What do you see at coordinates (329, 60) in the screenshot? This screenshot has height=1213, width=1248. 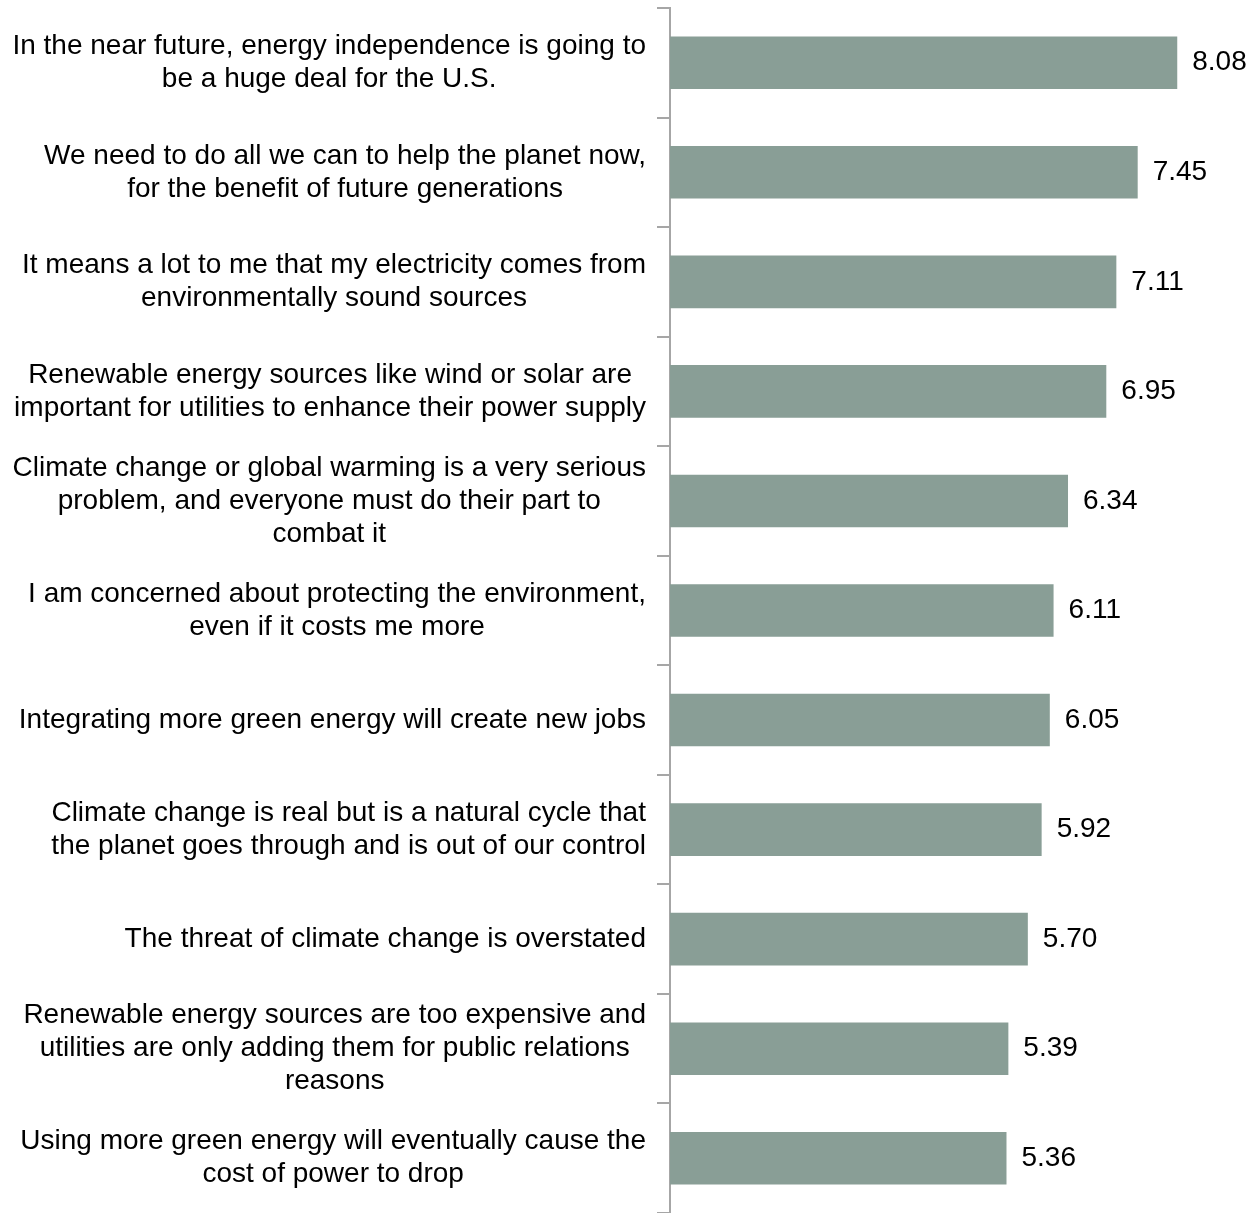 I see `y-tick-label: In the near future, energy independence is going to be a huge deal for the U.S.` at bounding box center [329, 60].